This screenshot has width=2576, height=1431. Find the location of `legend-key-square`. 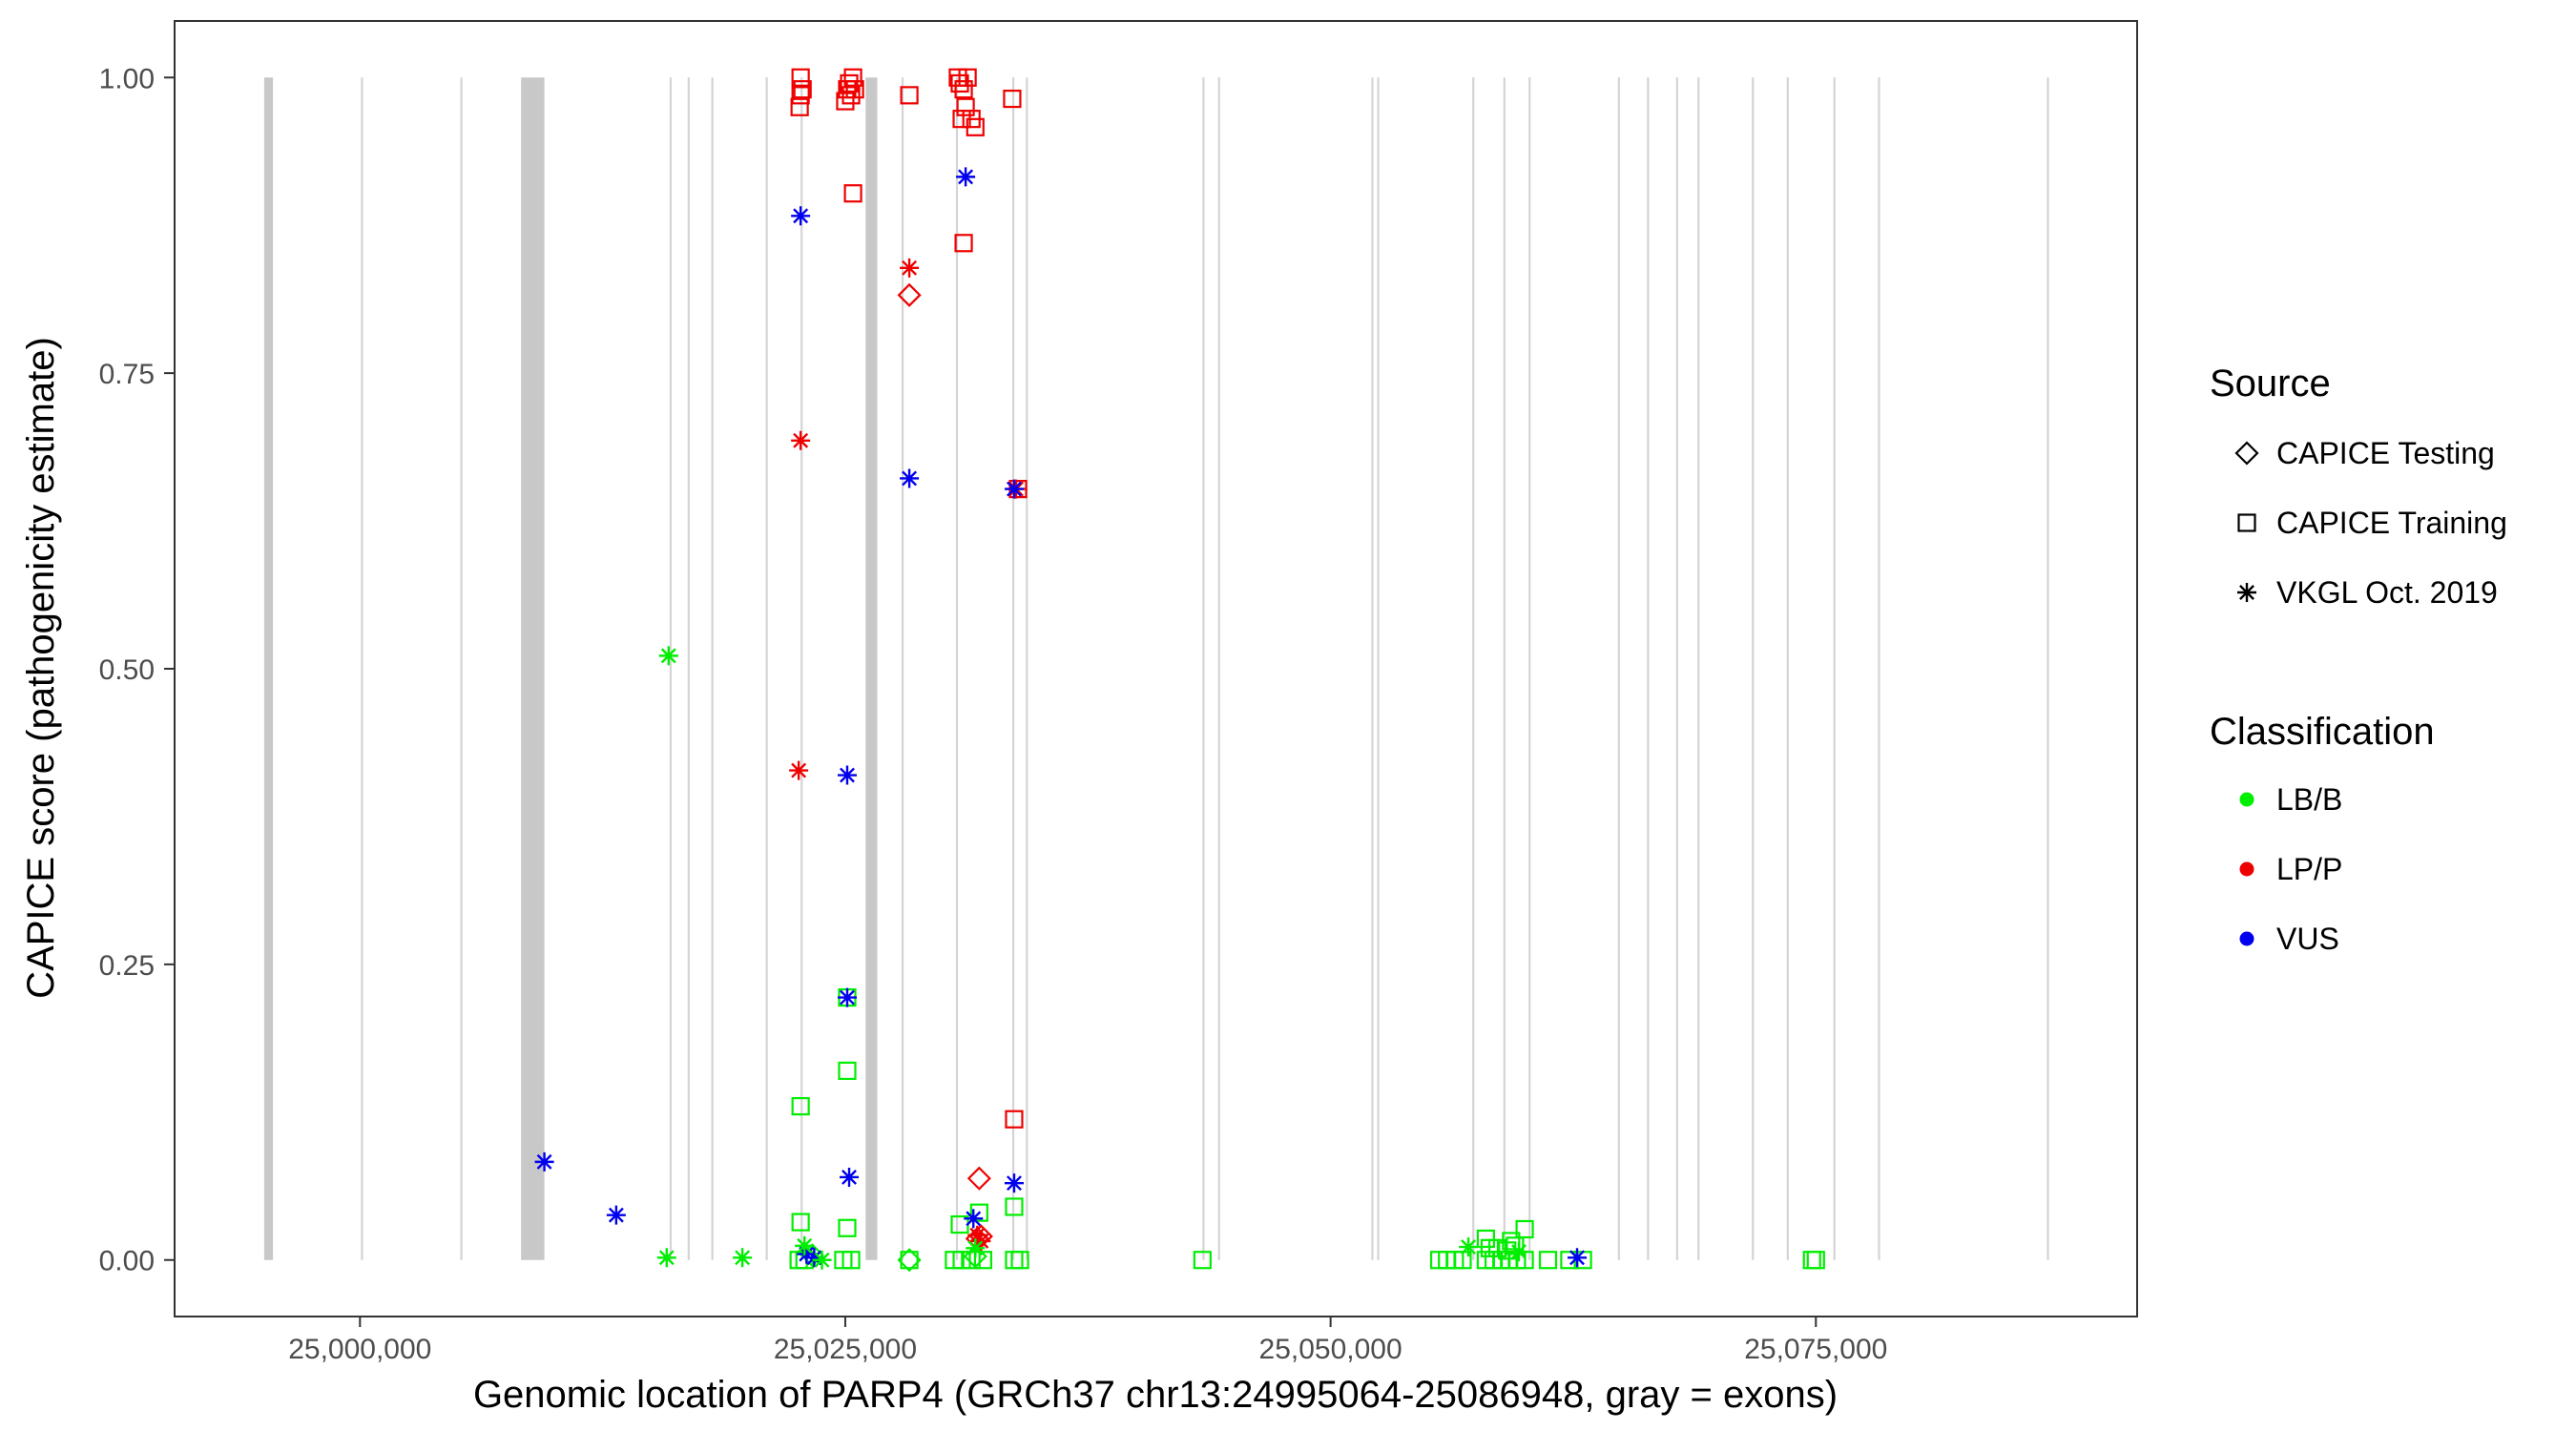

legend-key-square is located at coordinates (2246, 522).